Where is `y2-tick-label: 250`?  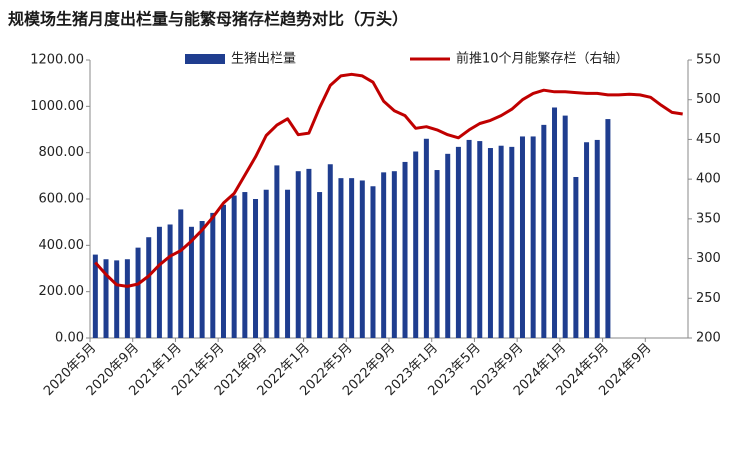
y2-tick-label: 250 is located at coordinates (708, 298).